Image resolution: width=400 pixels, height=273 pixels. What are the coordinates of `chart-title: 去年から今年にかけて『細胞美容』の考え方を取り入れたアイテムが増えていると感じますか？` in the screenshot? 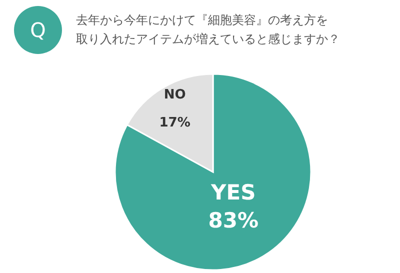 It's located at (208, 29).